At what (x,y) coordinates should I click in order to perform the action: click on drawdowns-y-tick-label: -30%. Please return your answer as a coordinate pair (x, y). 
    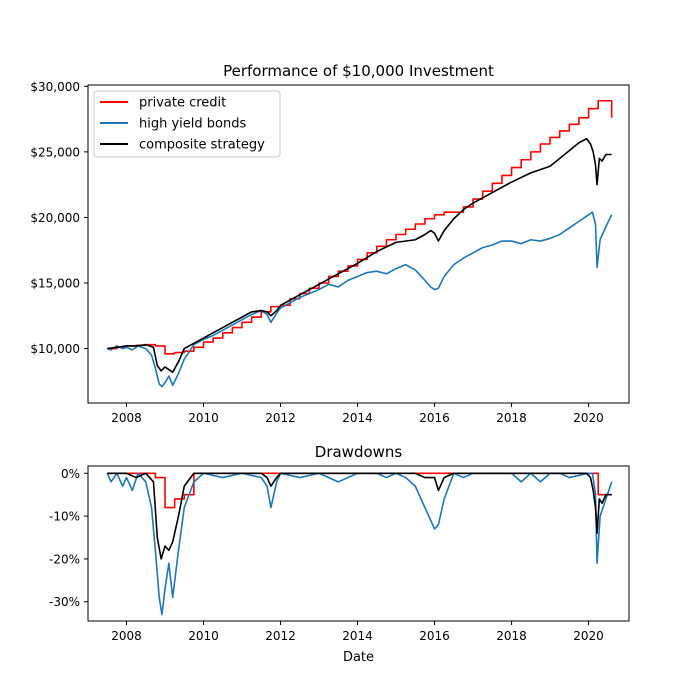
    Looking at the image, I should click on (64, 602).